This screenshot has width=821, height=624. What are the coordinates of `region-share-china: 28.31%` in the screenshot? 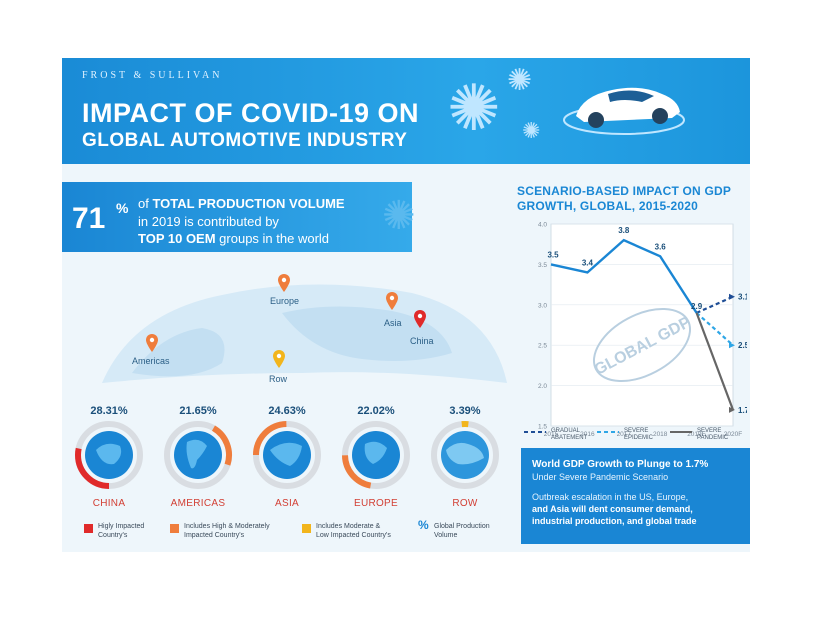 It's located at (109, 411).